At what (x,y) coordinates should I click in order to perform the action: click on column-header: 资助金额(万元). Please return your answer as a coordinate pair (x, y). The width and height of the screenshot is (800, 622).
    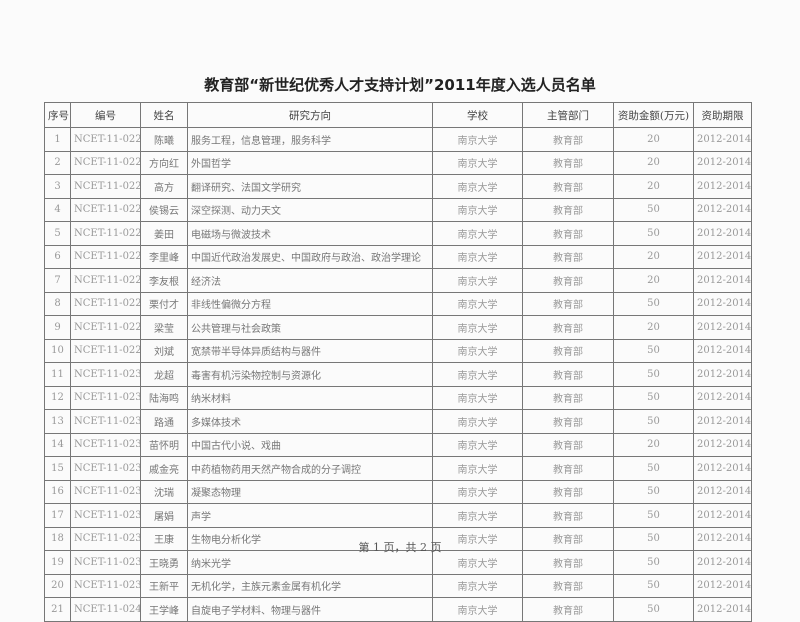
    Looking at the image, I should click on (653, 115).